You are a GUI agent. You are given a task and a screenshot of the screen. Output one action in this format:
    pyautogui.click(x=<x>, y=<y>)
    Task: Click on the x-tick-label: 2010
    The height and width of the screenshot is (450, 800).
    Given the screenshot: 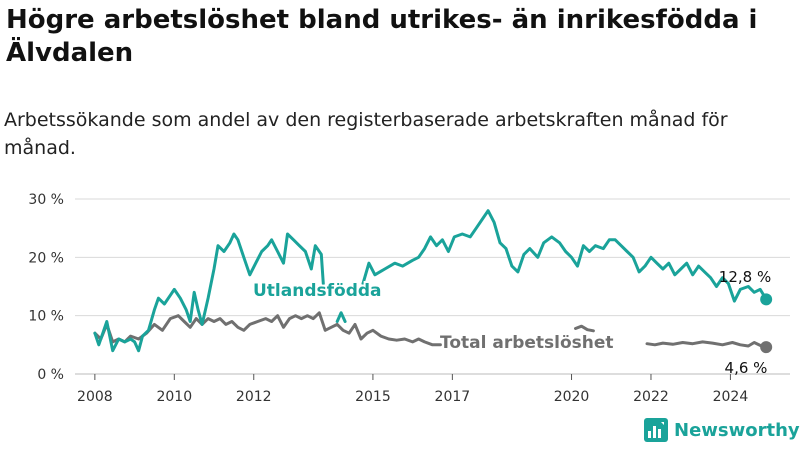 What is the action you would take?
    pyautogui.click(x=174, y=397)
    